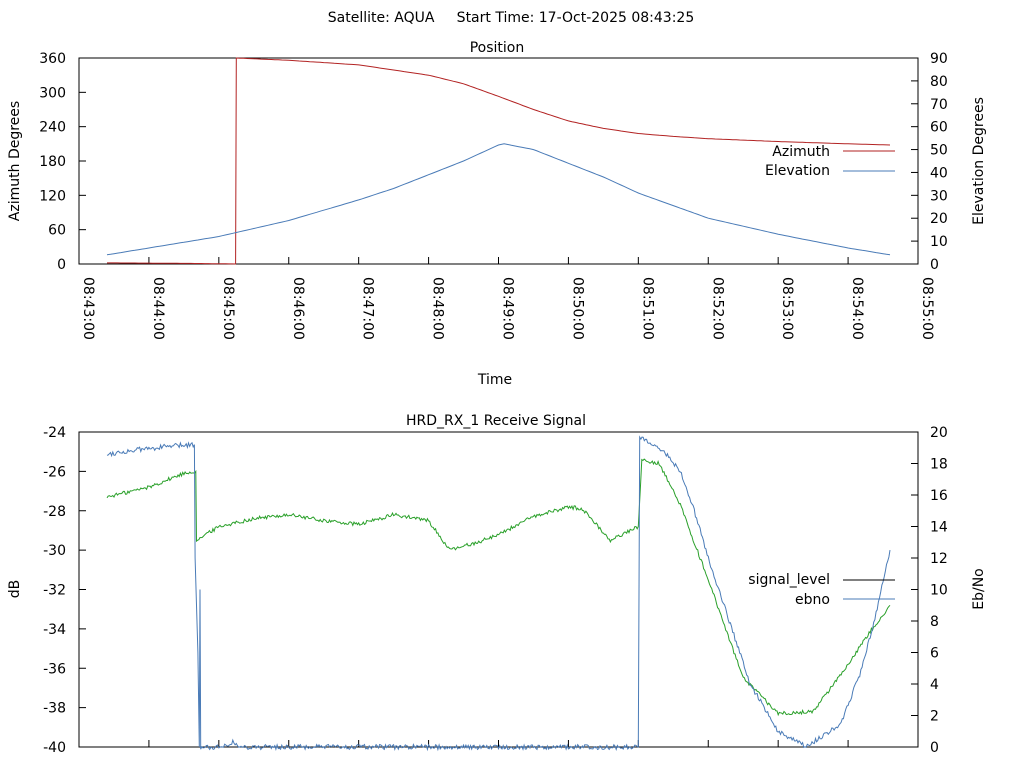 The image size is (1024, 768). Describe the element at coordinates (228, 308) in the screenshot. I see `x-tick-label: 08:45:00` at that location.